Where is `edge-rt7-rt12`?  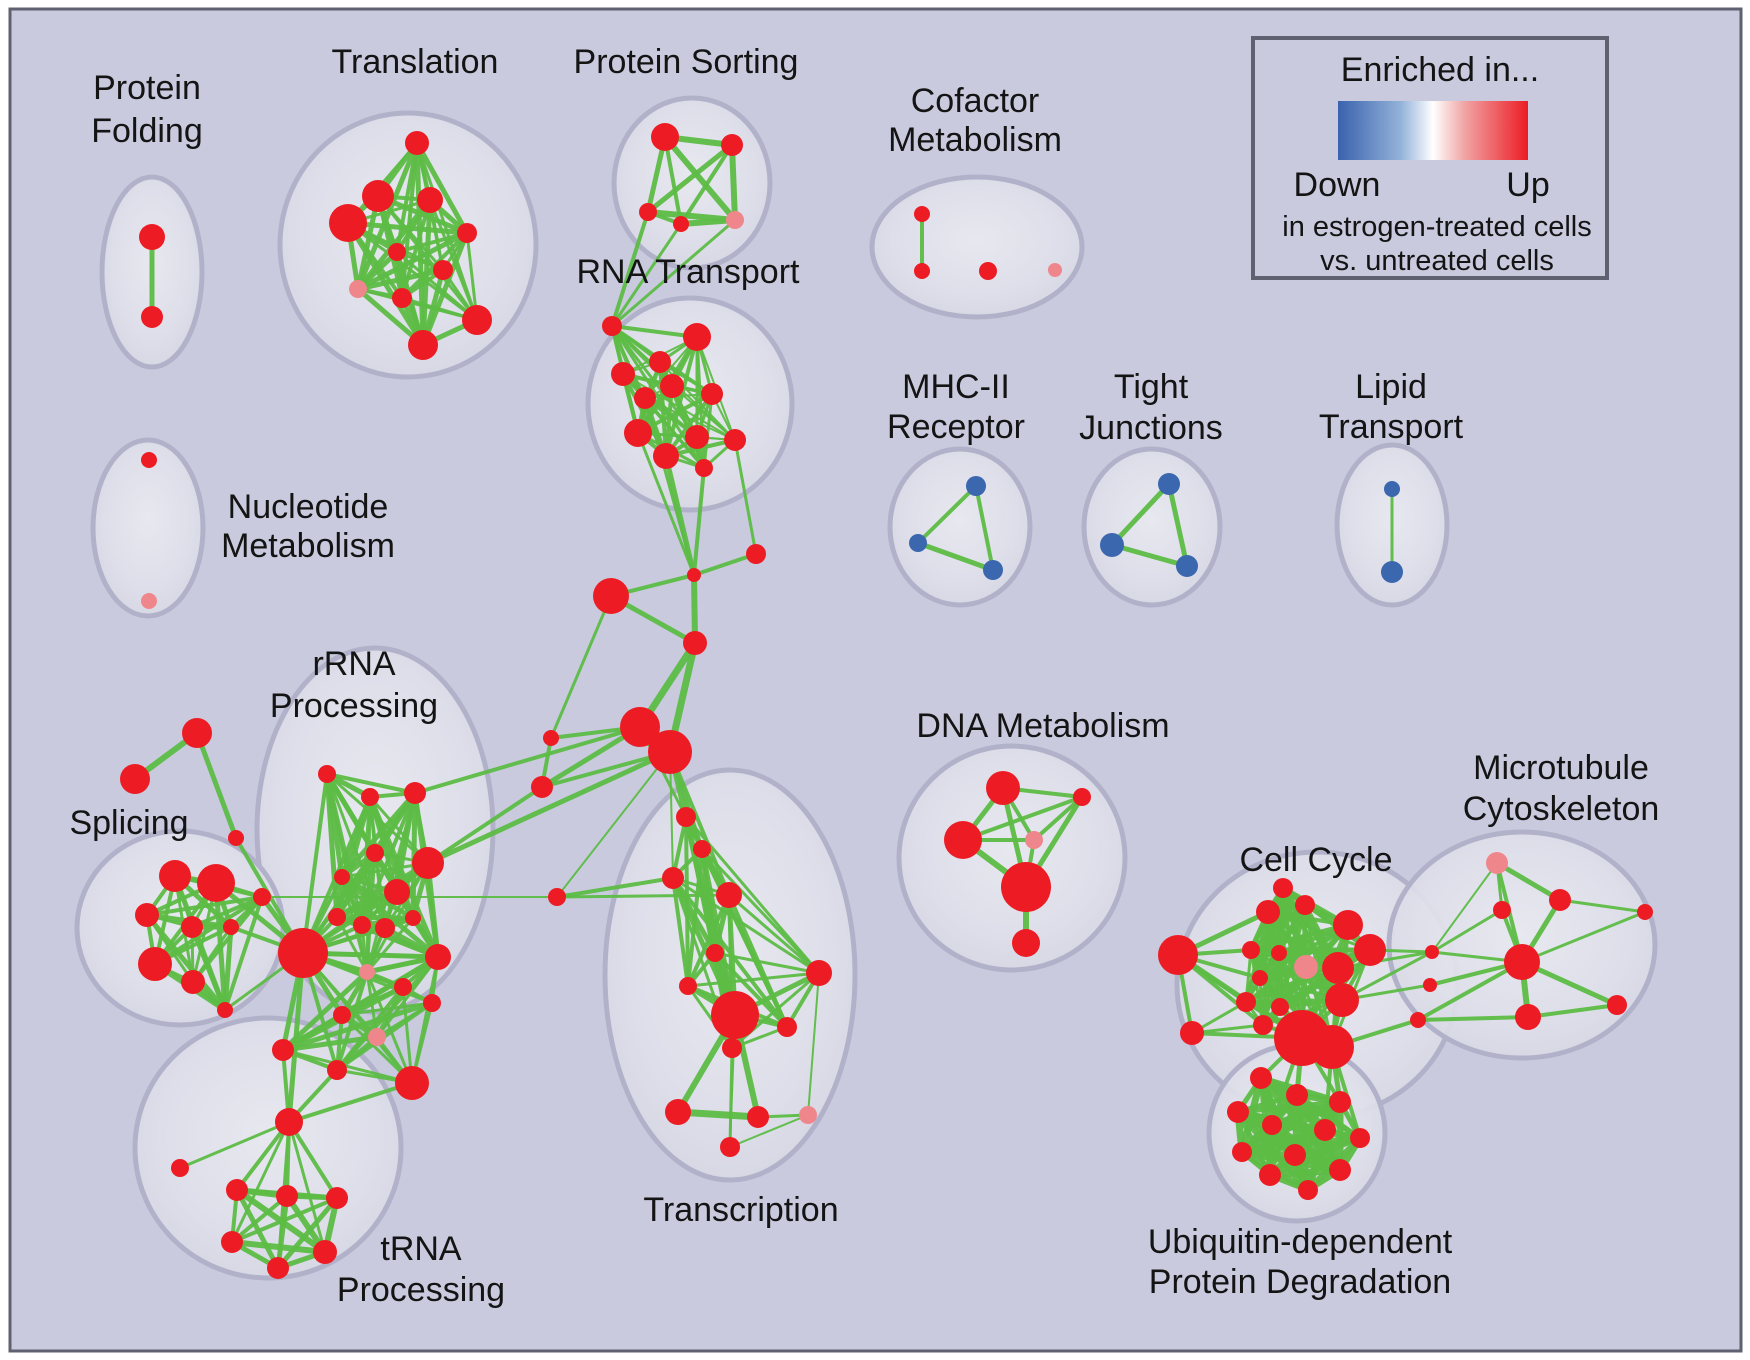
edge-rt7-rt12 is located at coordinates (674, 433).